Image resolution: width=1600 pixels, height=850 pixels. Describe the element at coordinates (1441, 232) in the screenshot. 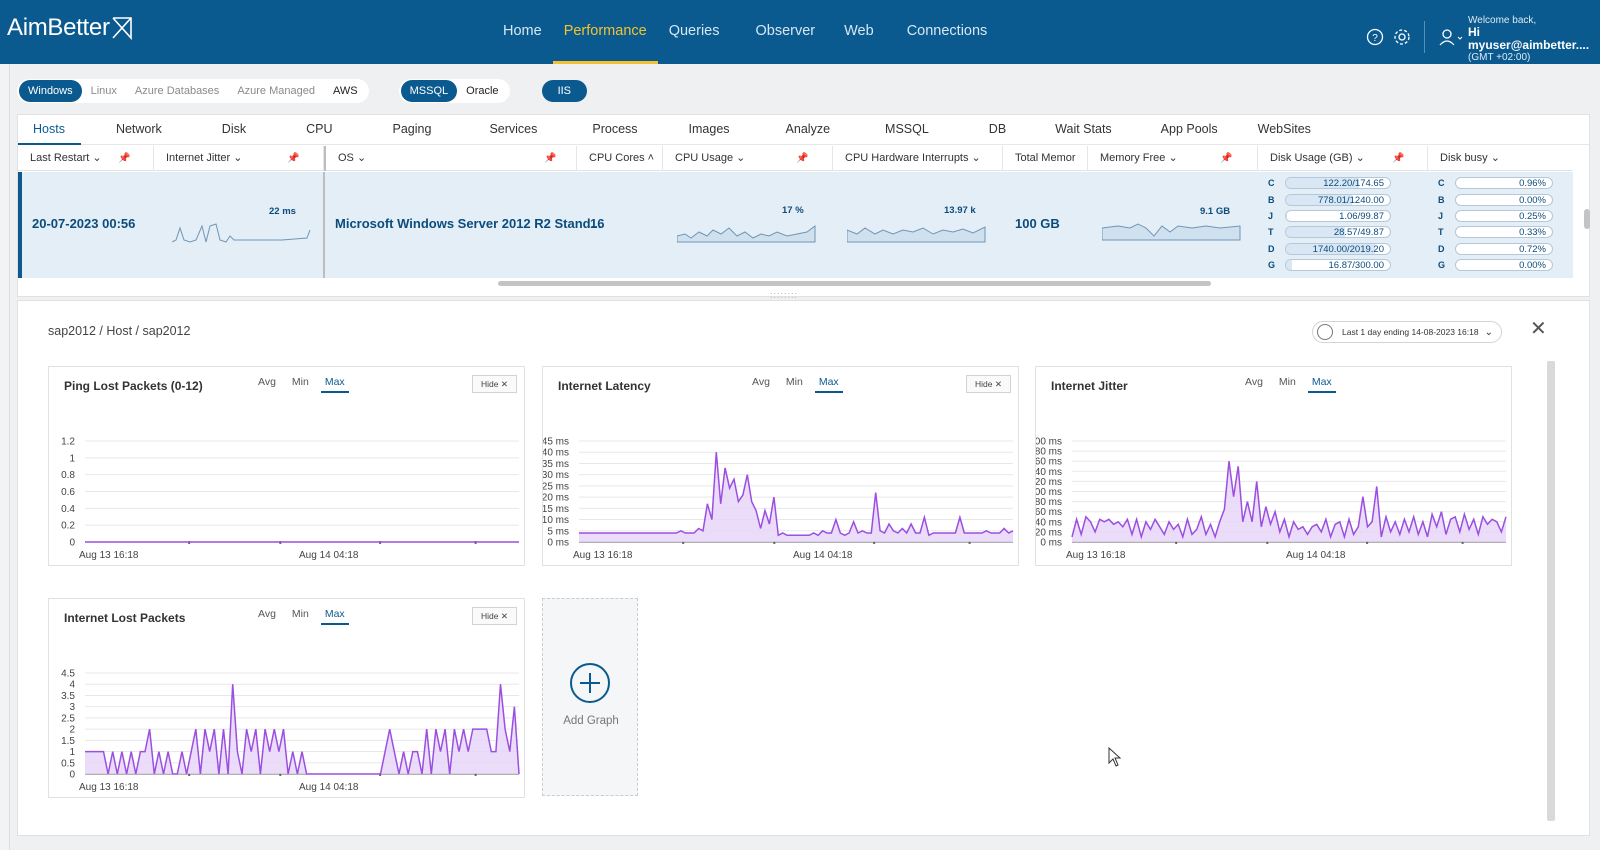

I see `drive-letter: T` at that location.